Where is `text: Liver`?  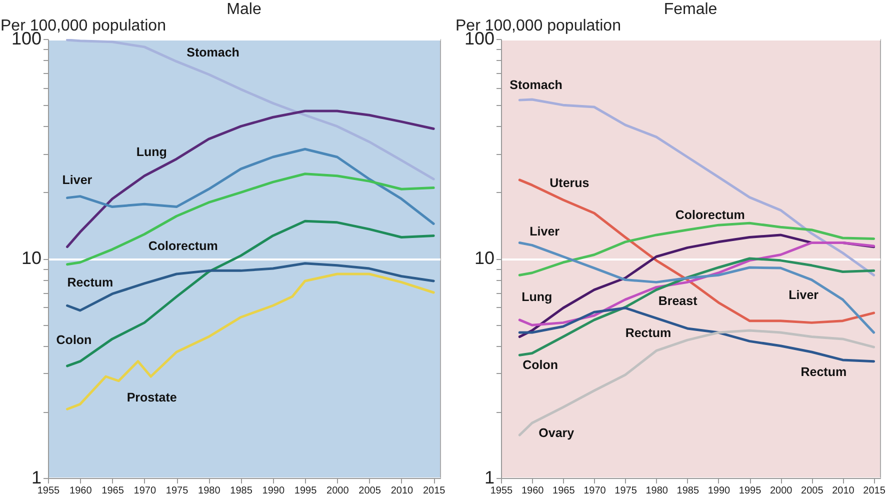
text: Liver is located at coordinates (545, 231).